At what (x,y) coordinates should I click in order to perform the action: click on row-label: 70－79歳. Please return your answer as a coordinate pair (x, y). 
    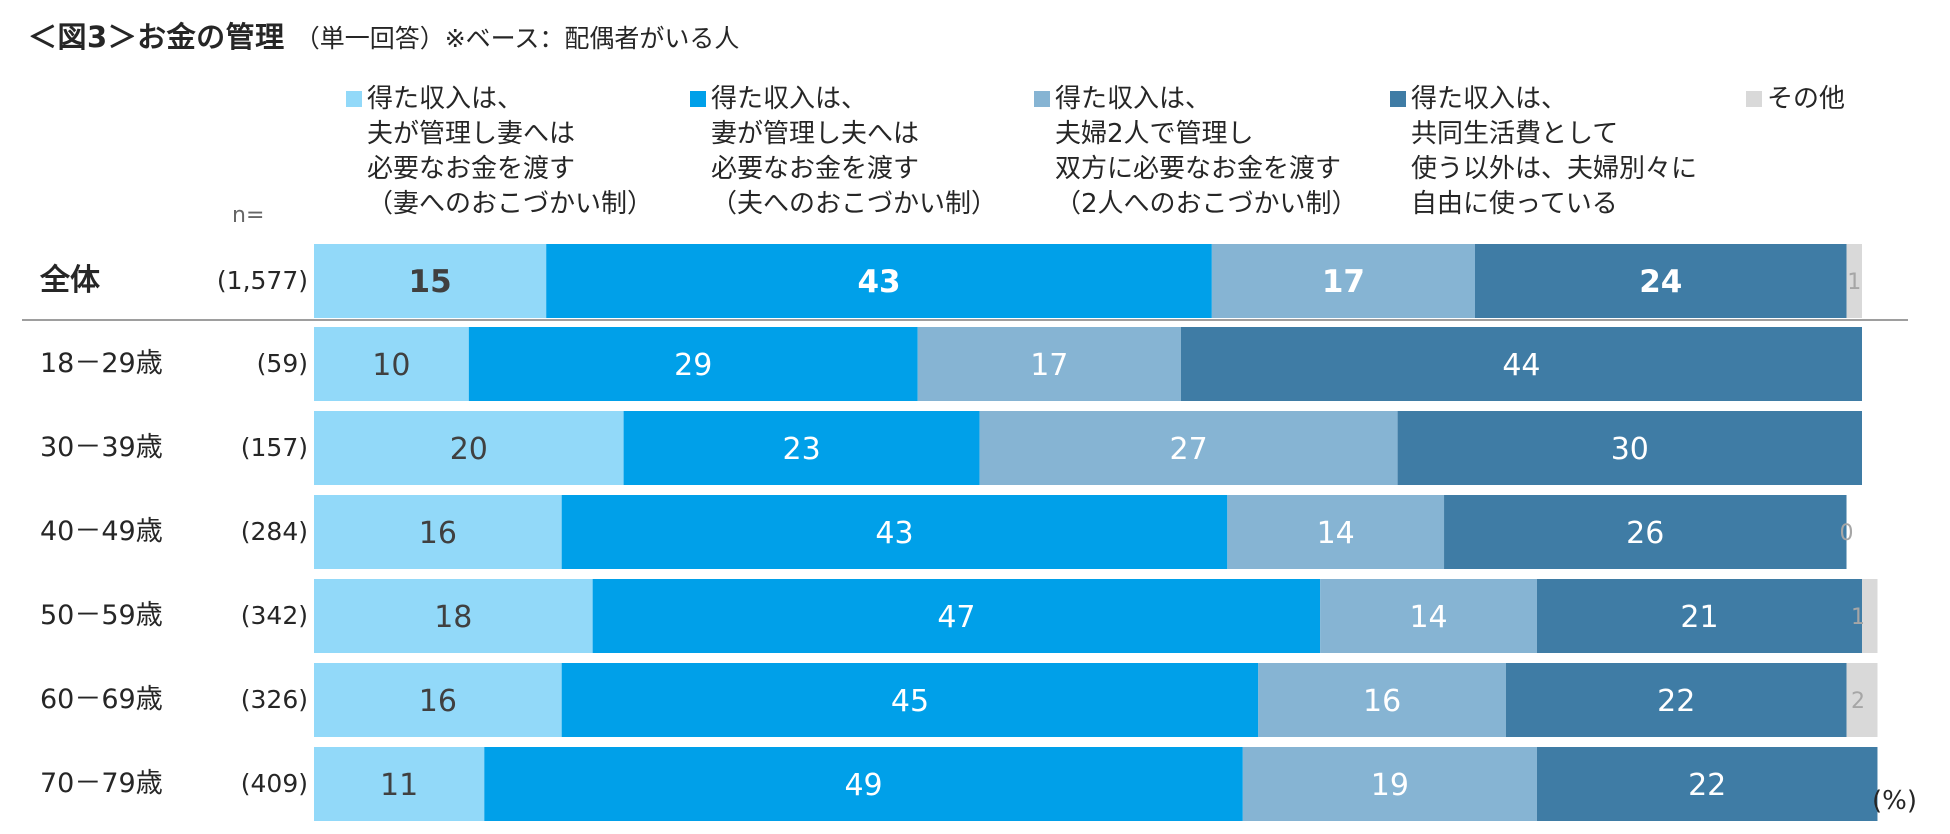
    Looking at the image, I should click on (101, 783).